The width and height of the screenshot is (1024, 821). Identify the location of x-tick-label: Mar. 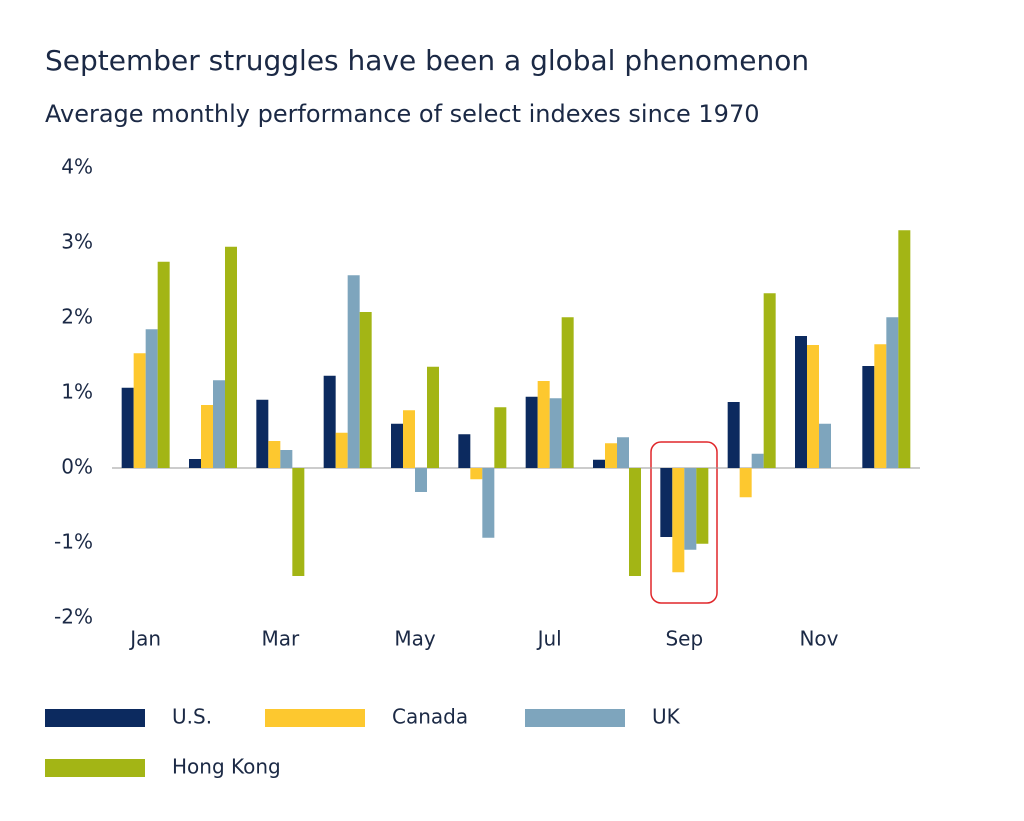
(280, 639).